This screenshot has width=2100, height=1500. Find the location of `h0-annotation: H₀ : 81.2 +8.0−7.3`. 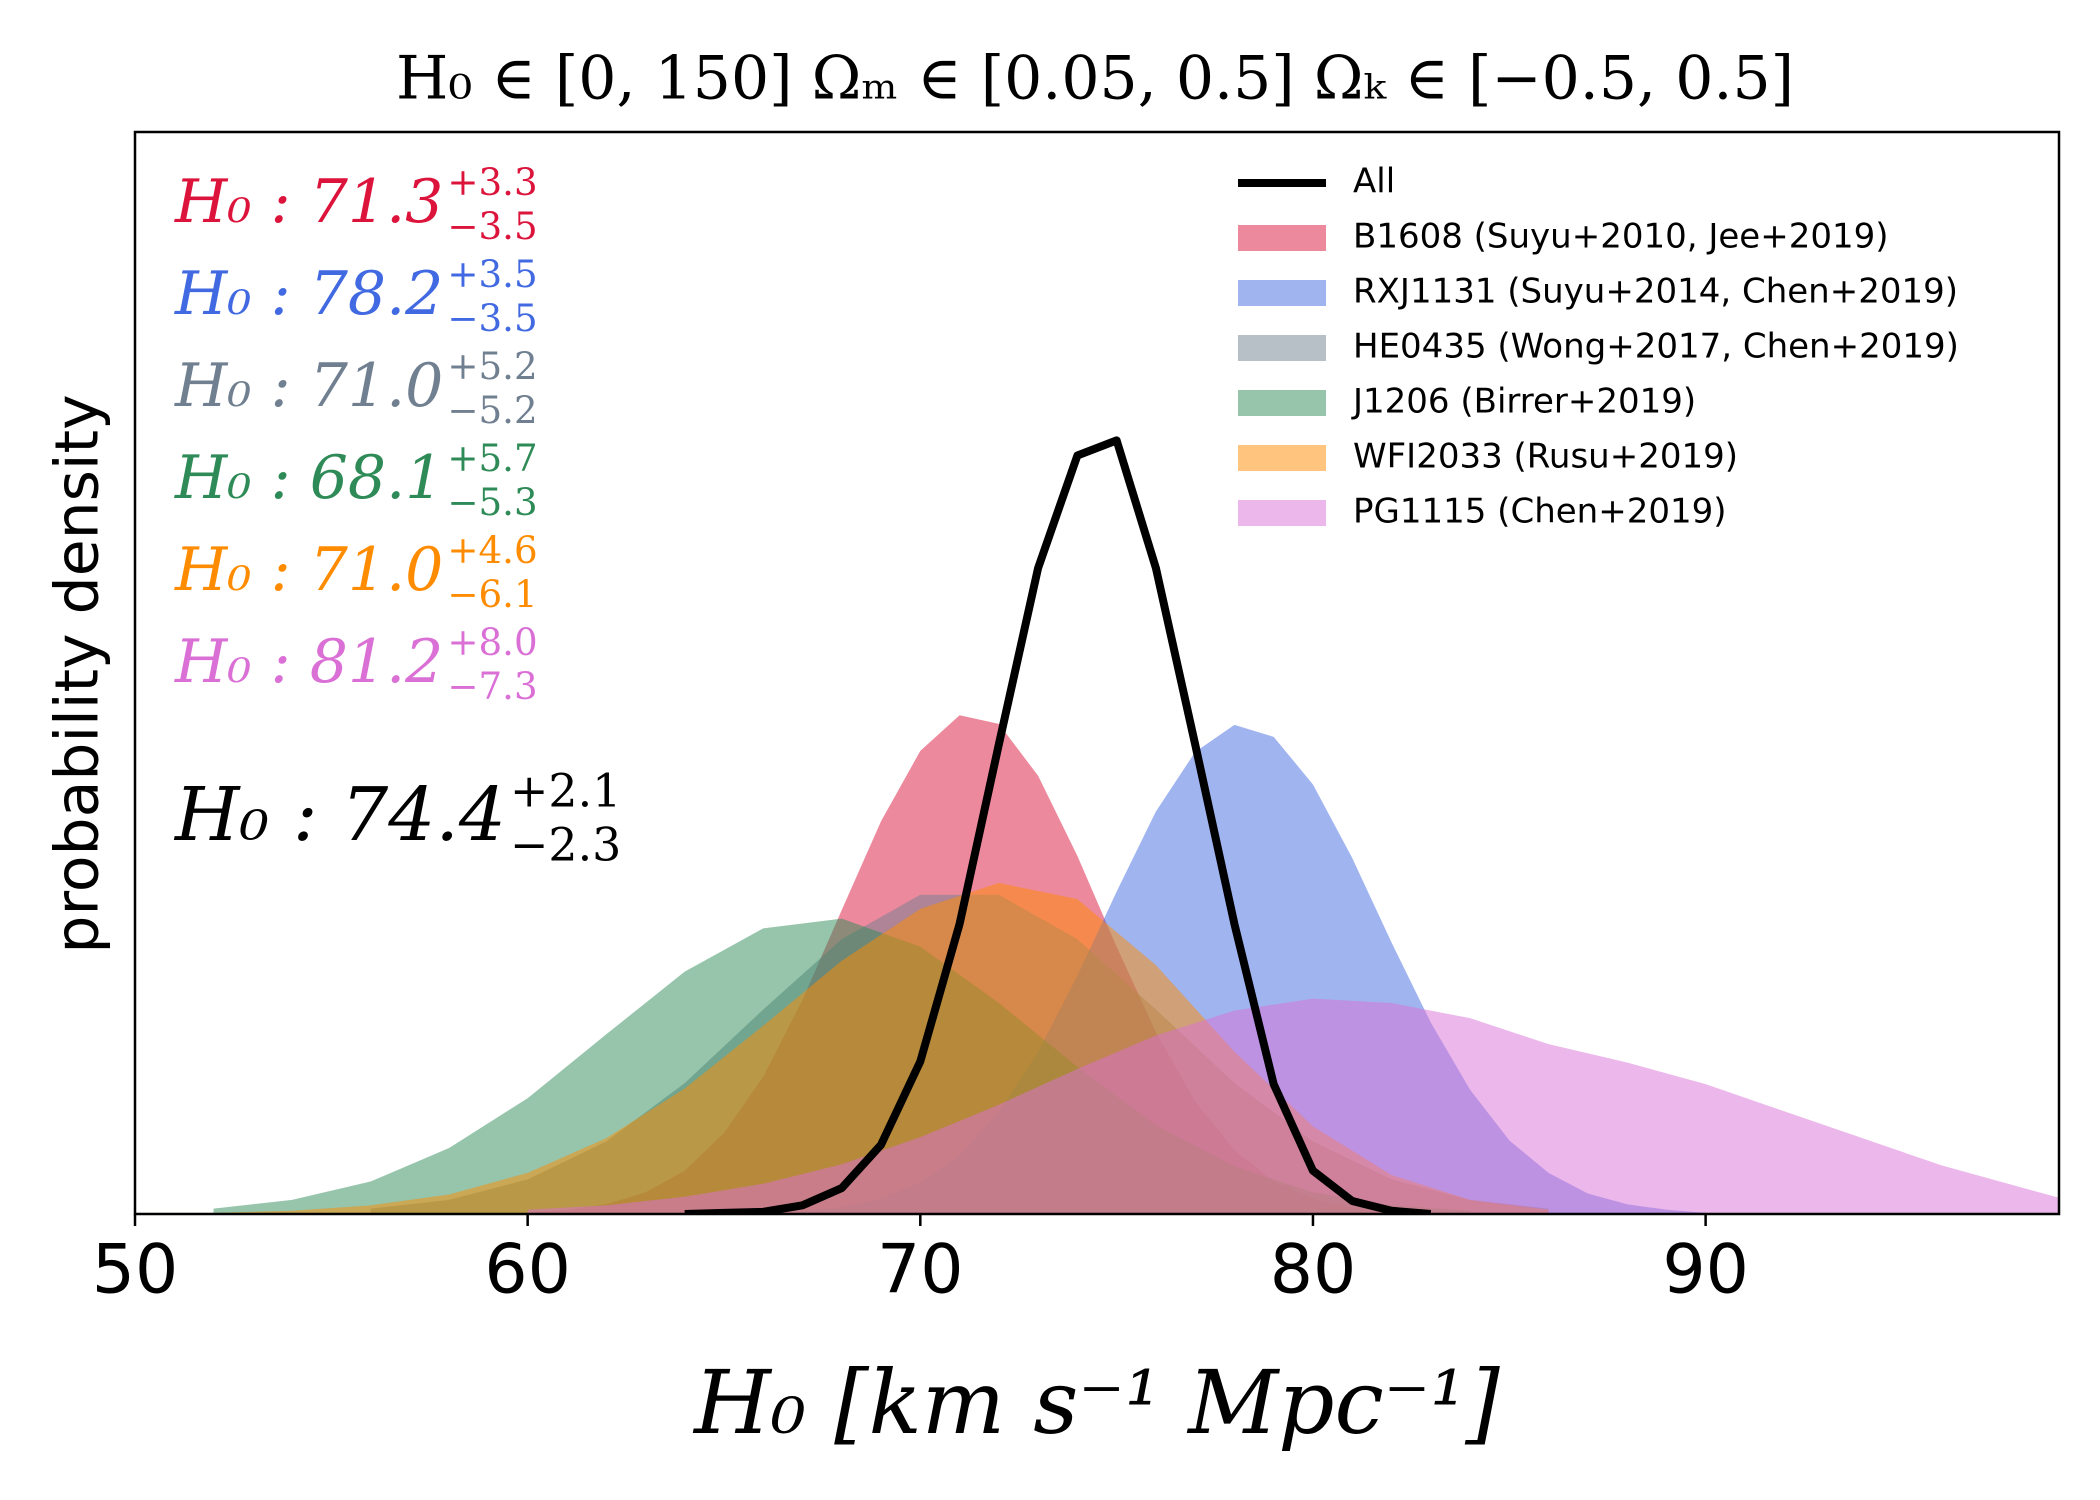

h0-annotation: H₀ : 81.2 +8.0−7.3 is located at coordinates (356, 664).